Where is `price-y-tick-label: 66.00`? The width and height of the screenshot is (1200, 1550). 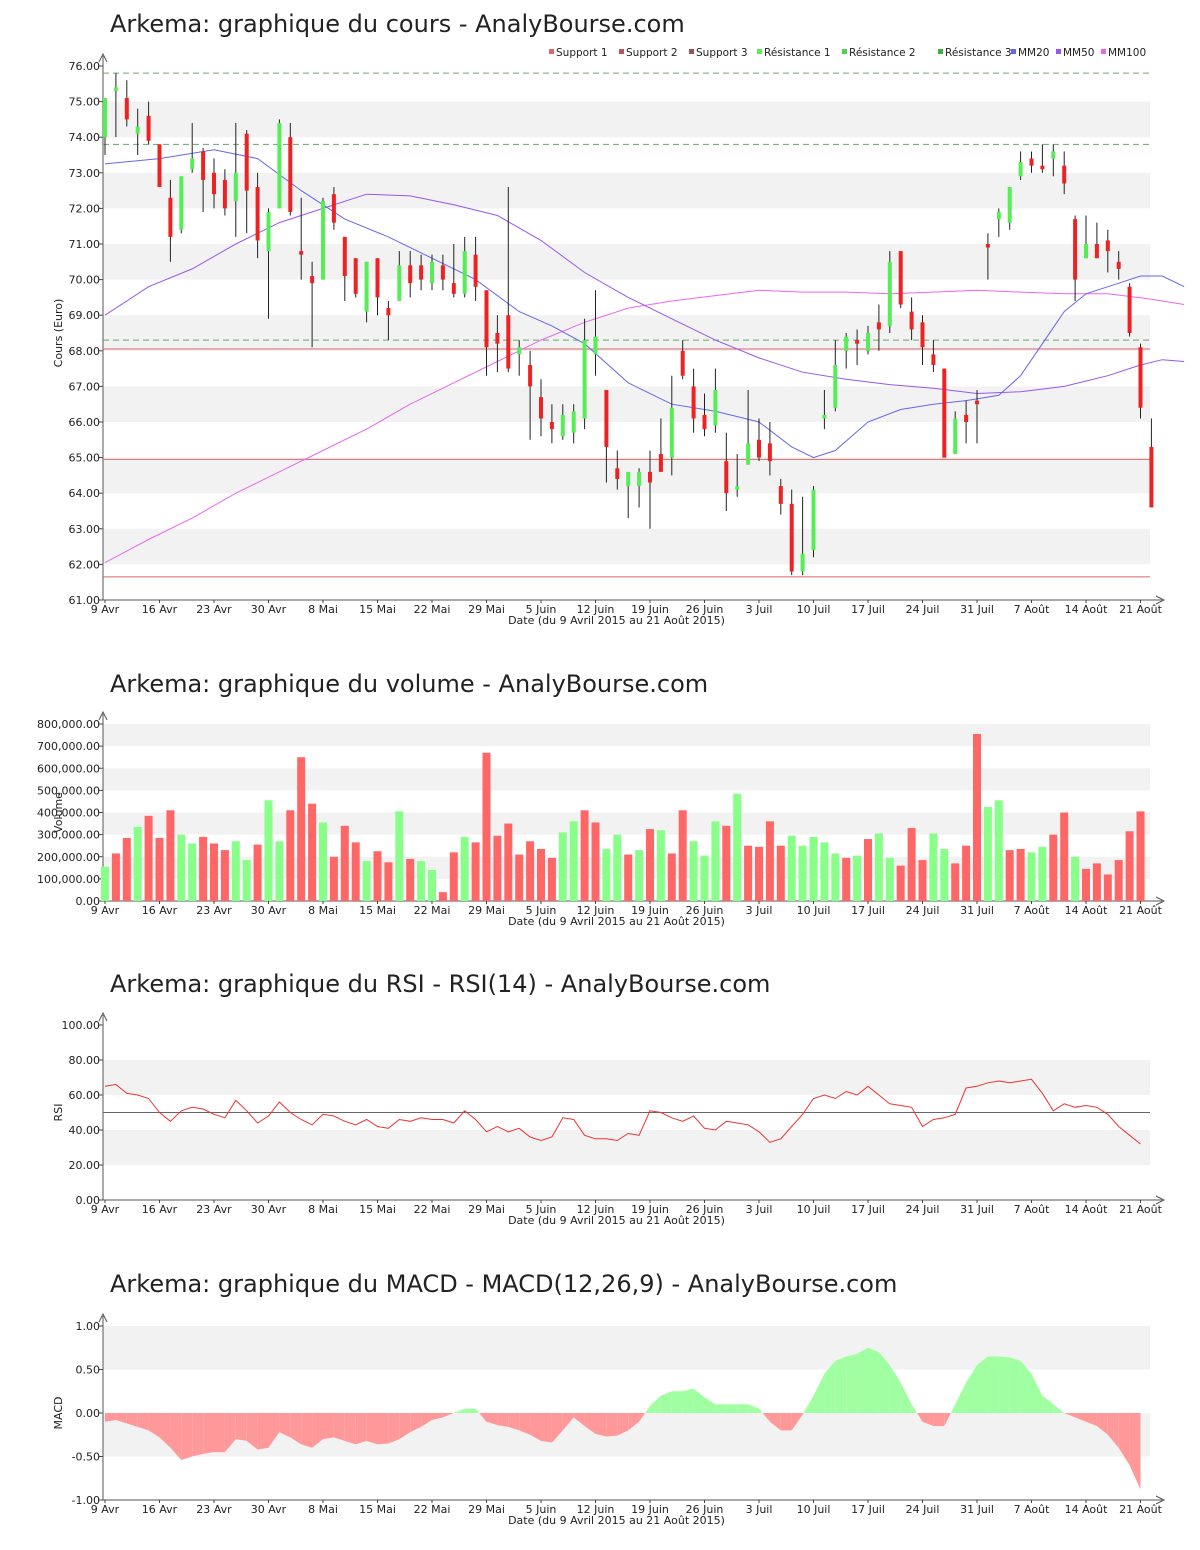
price-y-tick-label: 66.00 is located at coordinates (85, 422).